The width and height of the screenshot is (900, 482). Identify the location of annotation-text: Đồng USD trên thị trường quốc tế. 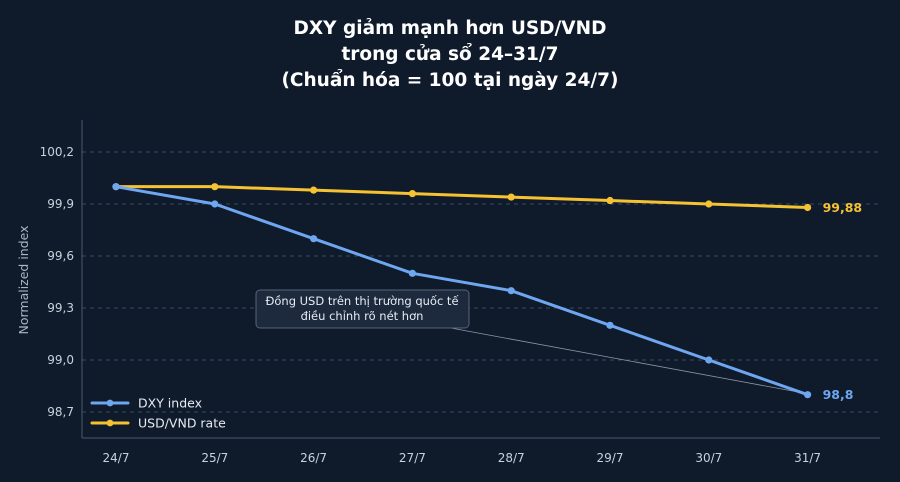
(362, 301).